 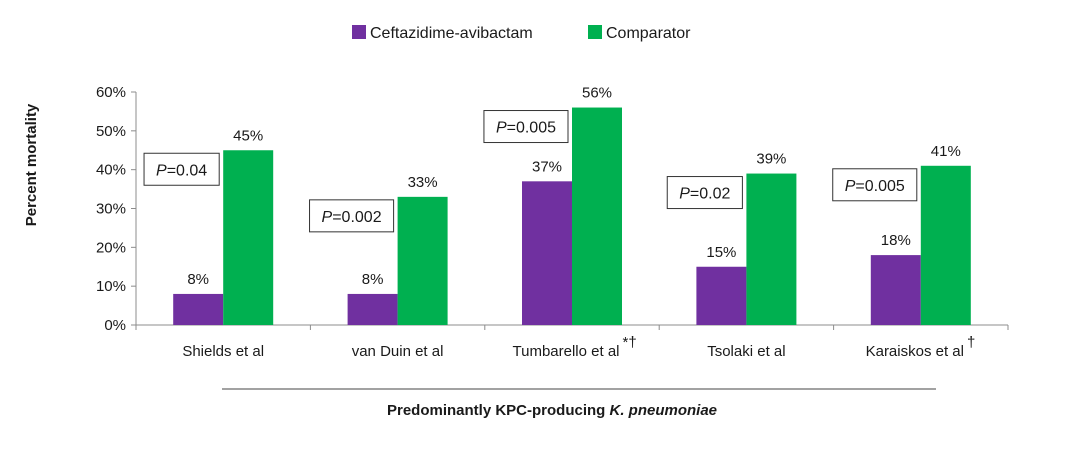 I want to click on y-axis-ticks: 0% 10% 20% 30% 40% 50% 60%, so click(x=116, y=209).